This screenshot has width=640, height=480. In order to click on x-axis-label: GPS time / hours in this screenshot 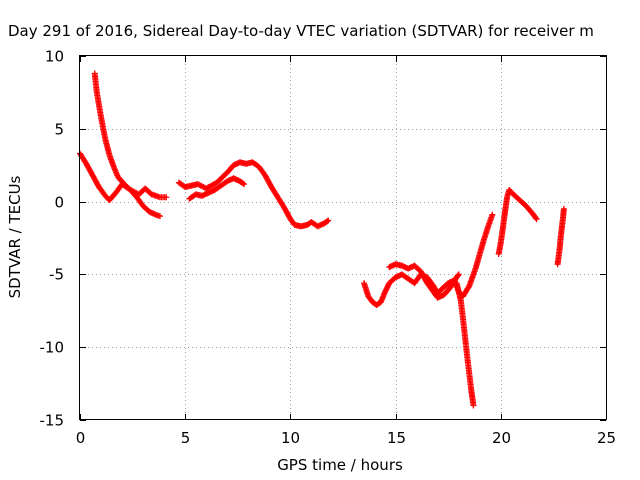, I will do `click(340, 465)`.